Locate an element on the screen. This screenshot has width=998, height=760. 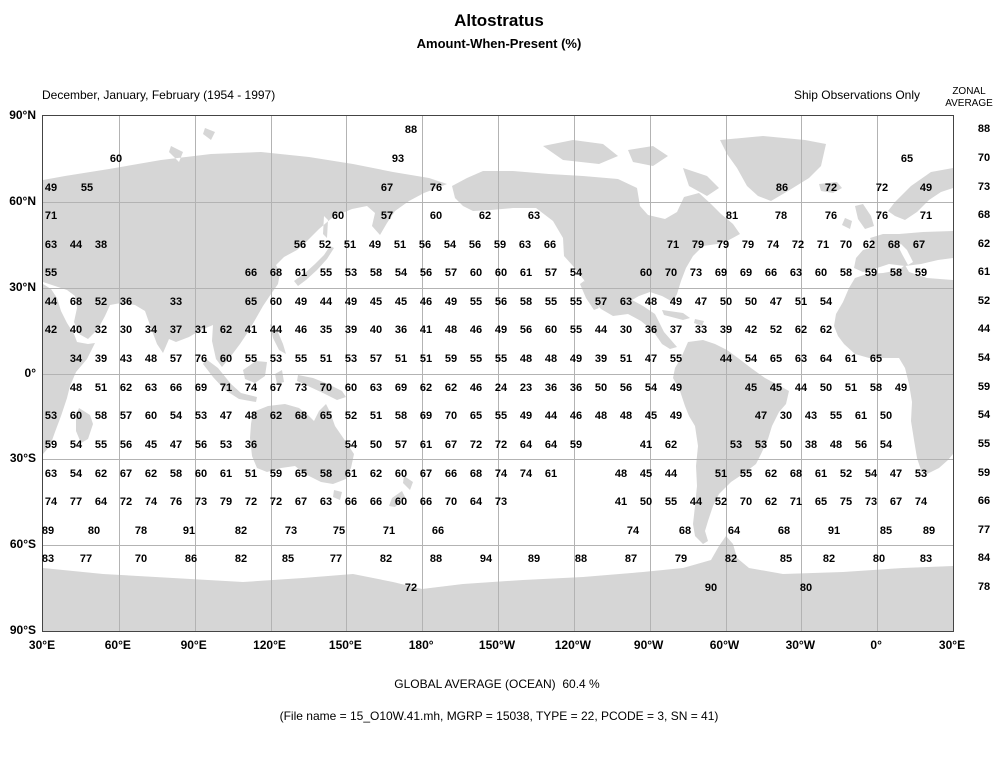
grid-value: 70 is located at coordinates (141, 559).